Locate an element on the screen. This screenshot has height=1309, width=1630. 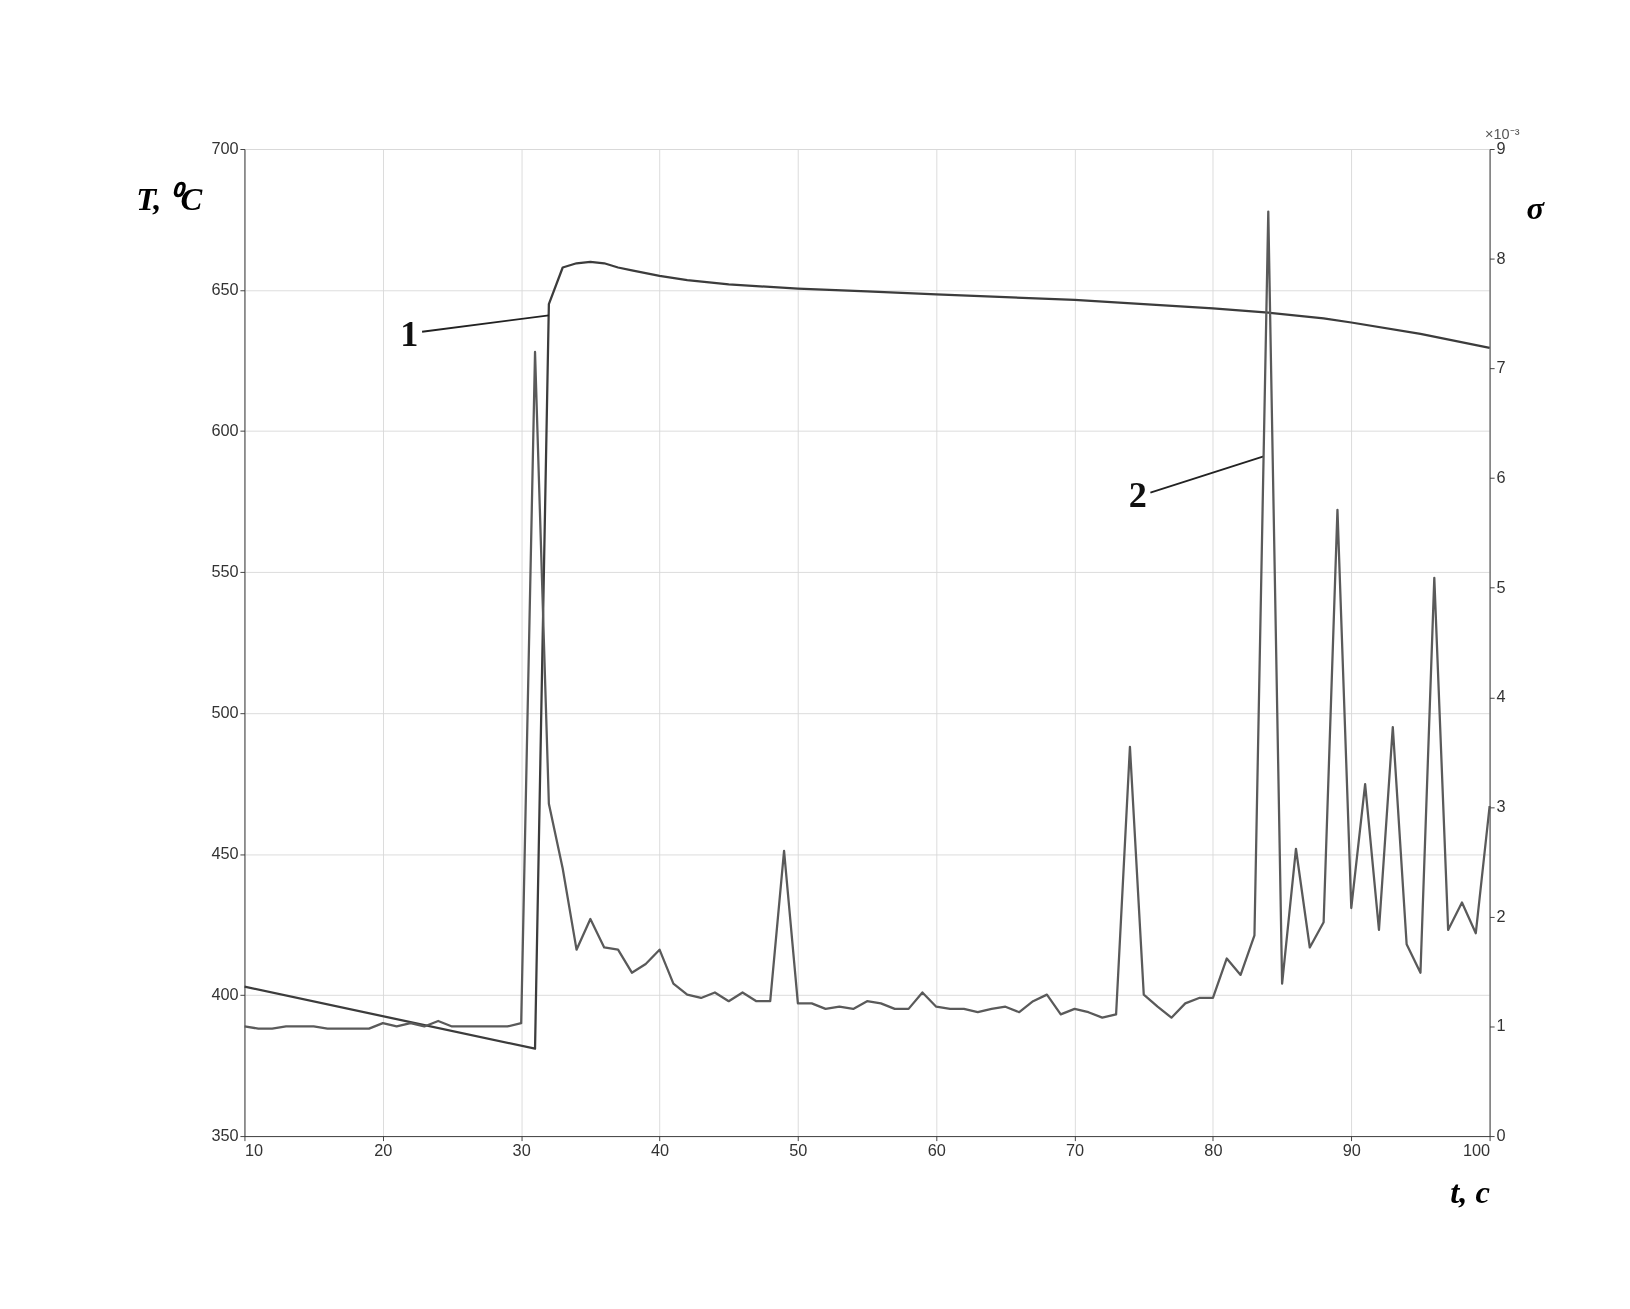
x-tick-label: 40 is located at coordinates (660, 1149).